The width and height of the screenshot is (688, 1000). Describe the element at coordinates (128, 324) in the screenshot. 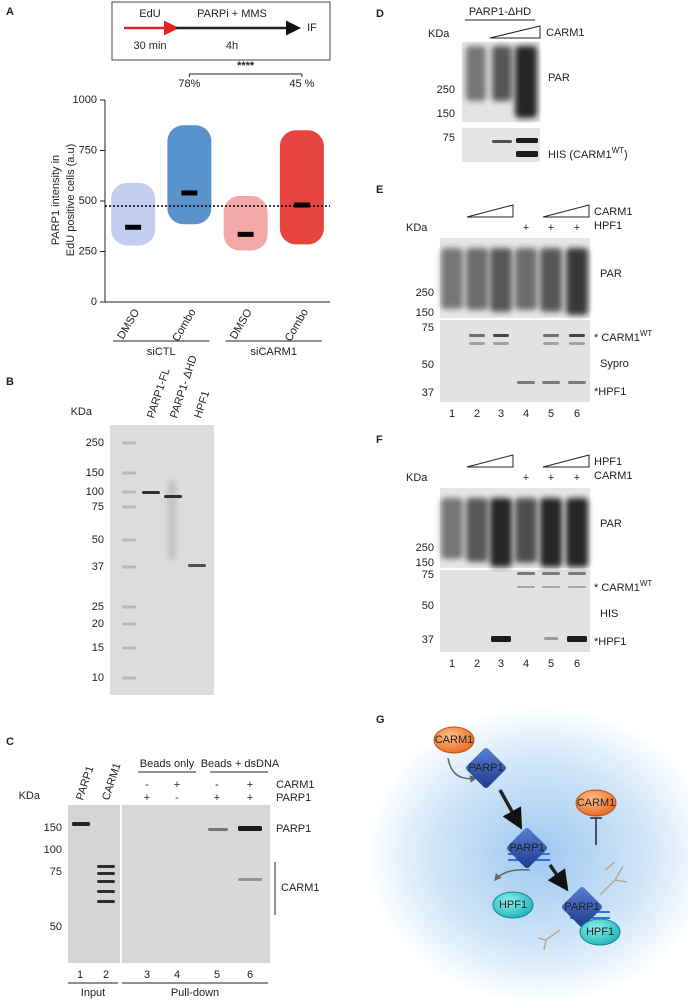

I see `x-tick-label: DMSO` at that location.